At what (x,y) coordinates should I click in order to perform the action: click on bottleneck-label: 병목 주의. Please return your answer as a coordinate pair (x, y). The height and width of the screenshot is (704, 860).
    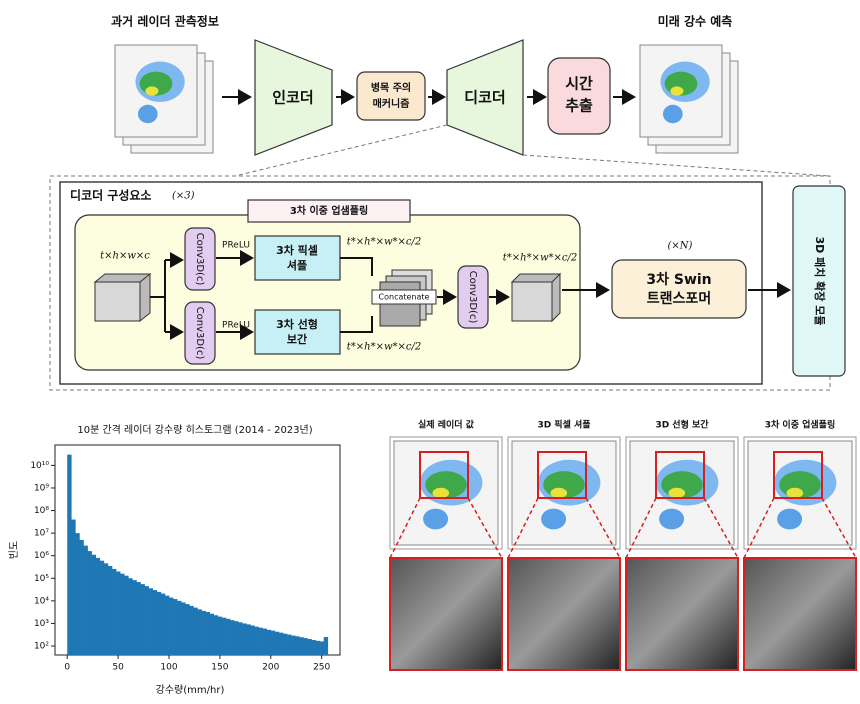
    Looking at the image, I should click on (391, 87).